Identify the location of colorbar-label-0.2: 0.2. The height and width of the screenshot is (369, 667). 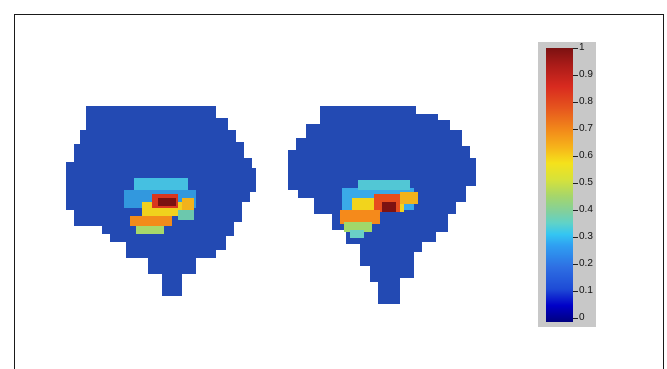
(586, 263).